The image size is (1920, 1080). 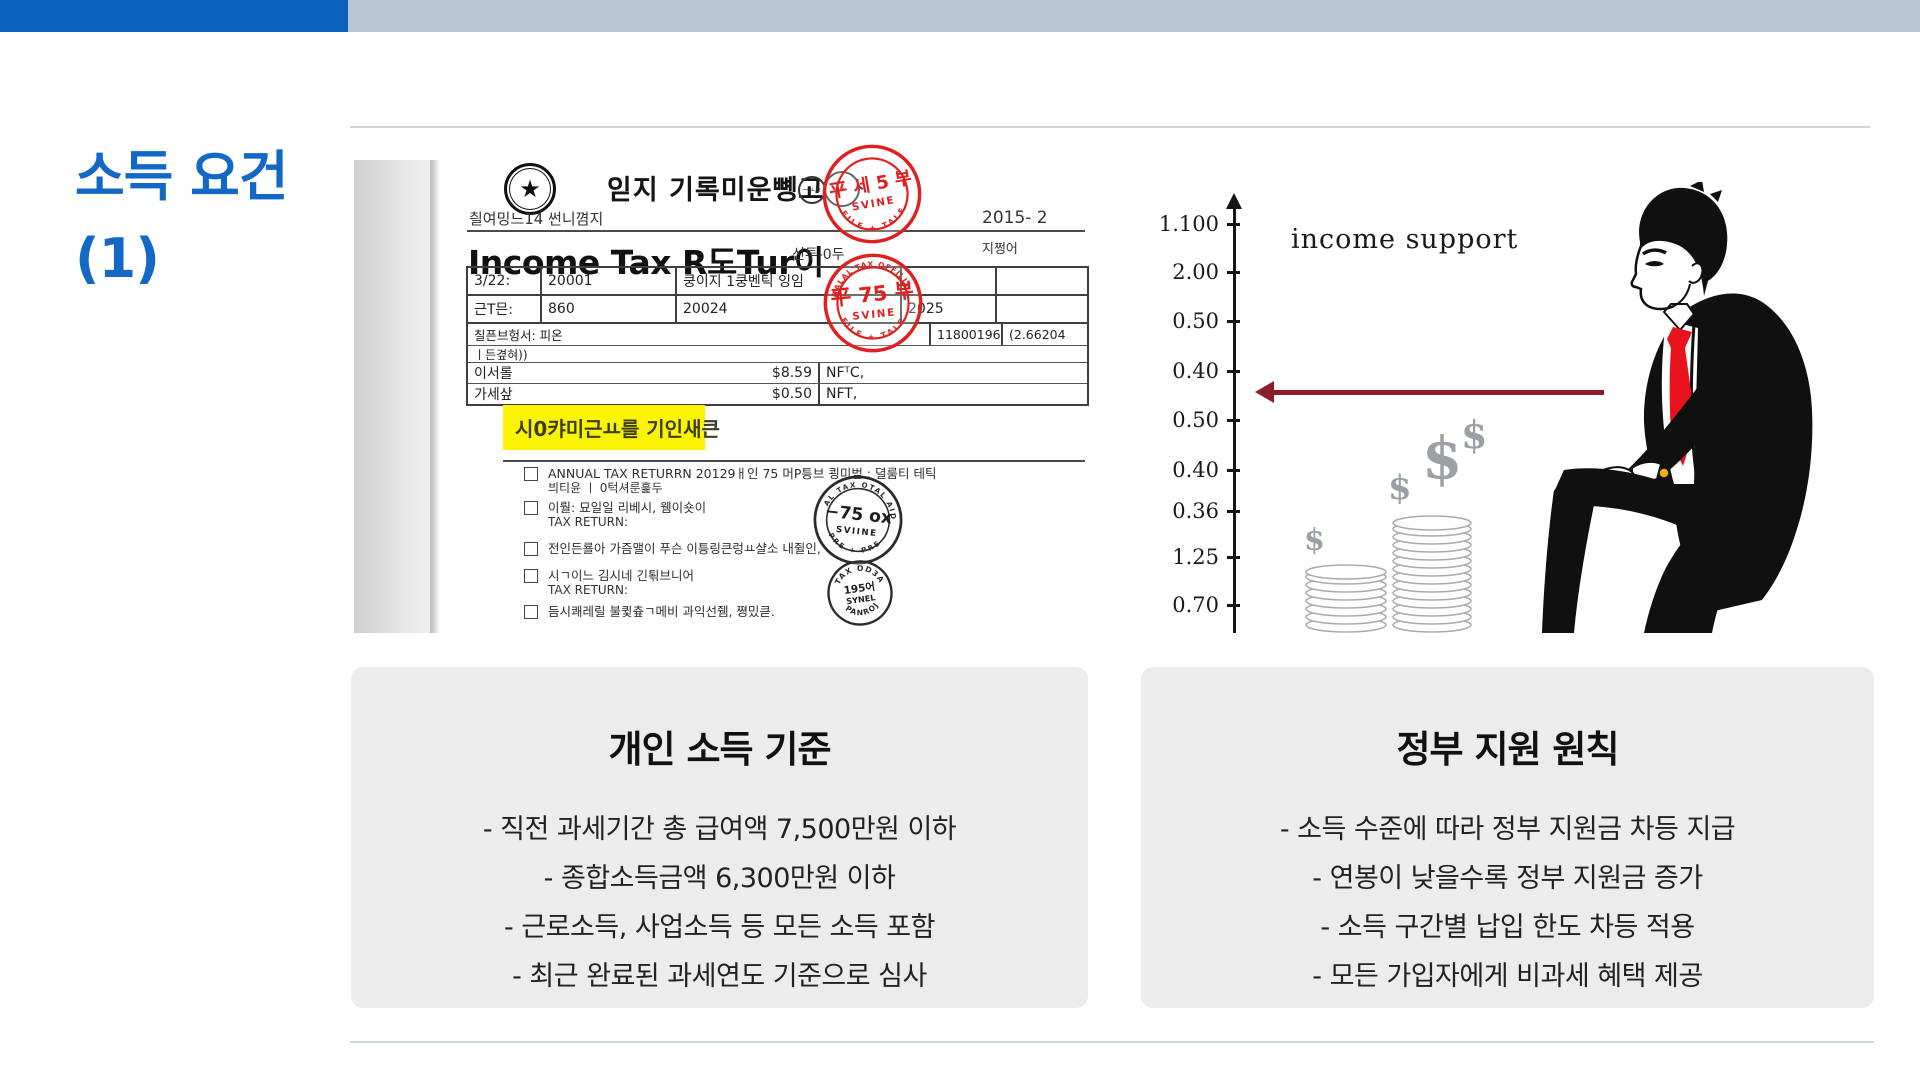 What do you see at coordinates (791, 394) in the screenshot?
I see `row-value: $0.50` at bounding box center [791, 394].